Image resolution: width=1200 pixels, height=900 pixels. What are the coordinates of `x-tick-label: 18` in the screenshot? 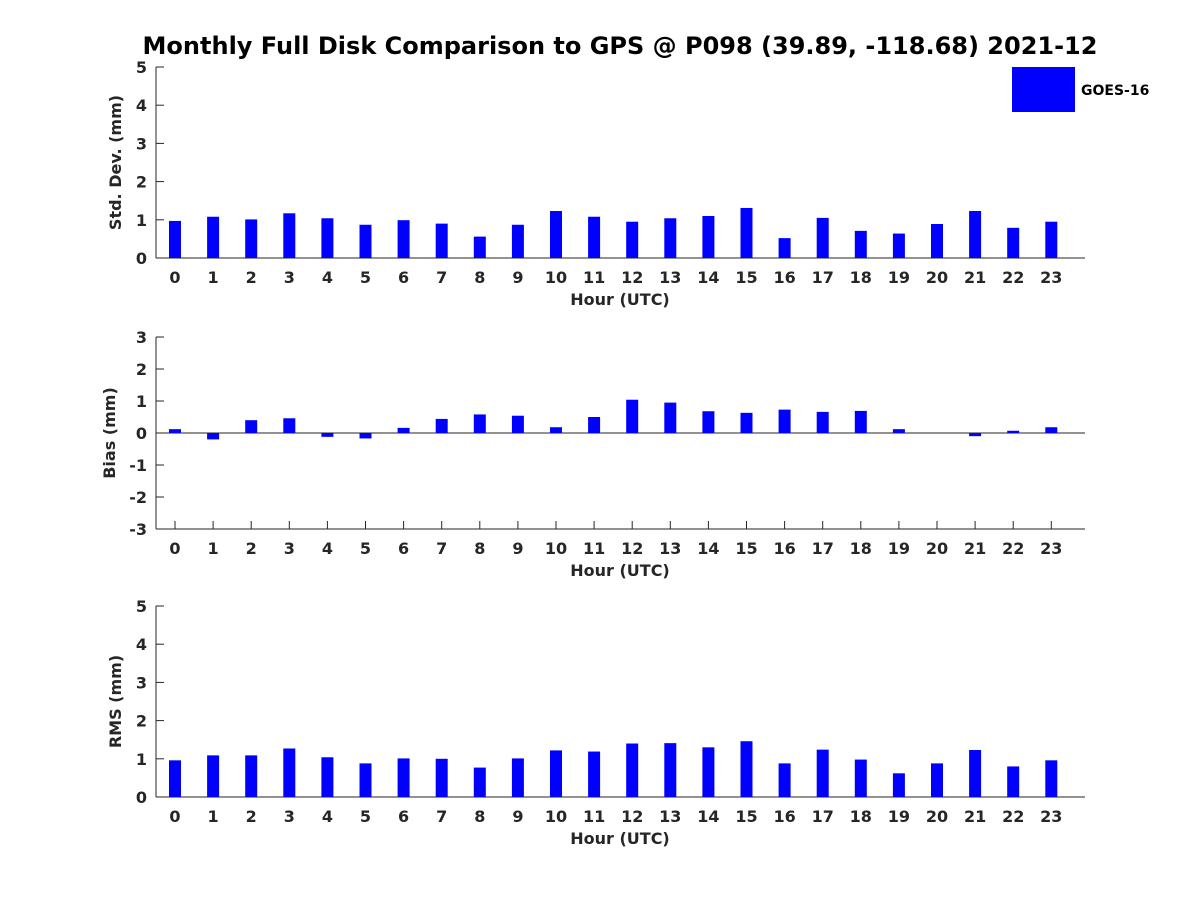 It's located at (861, 277).